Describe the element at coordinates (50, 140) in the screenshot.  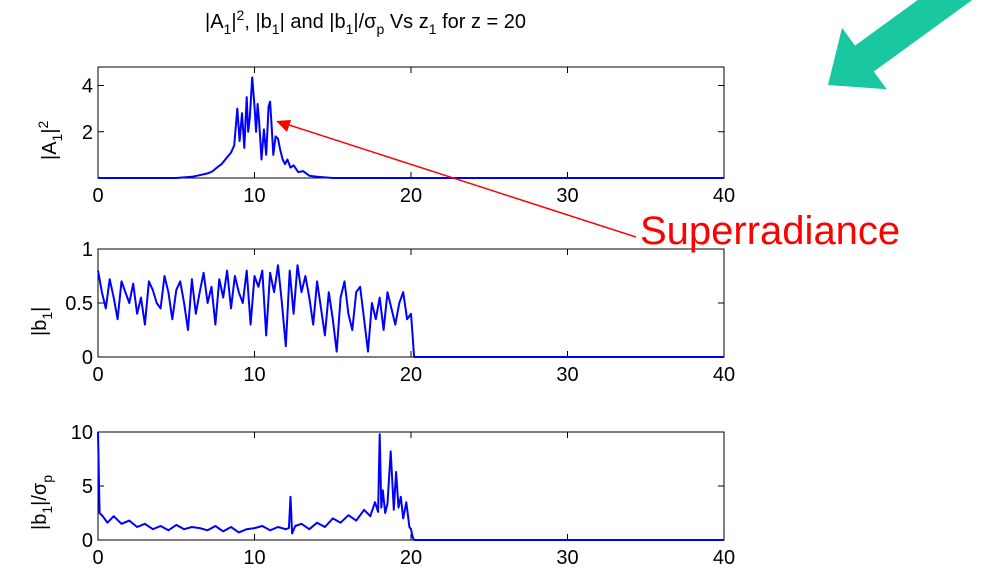
I see `y-axis-label: |A1|2` at that location.